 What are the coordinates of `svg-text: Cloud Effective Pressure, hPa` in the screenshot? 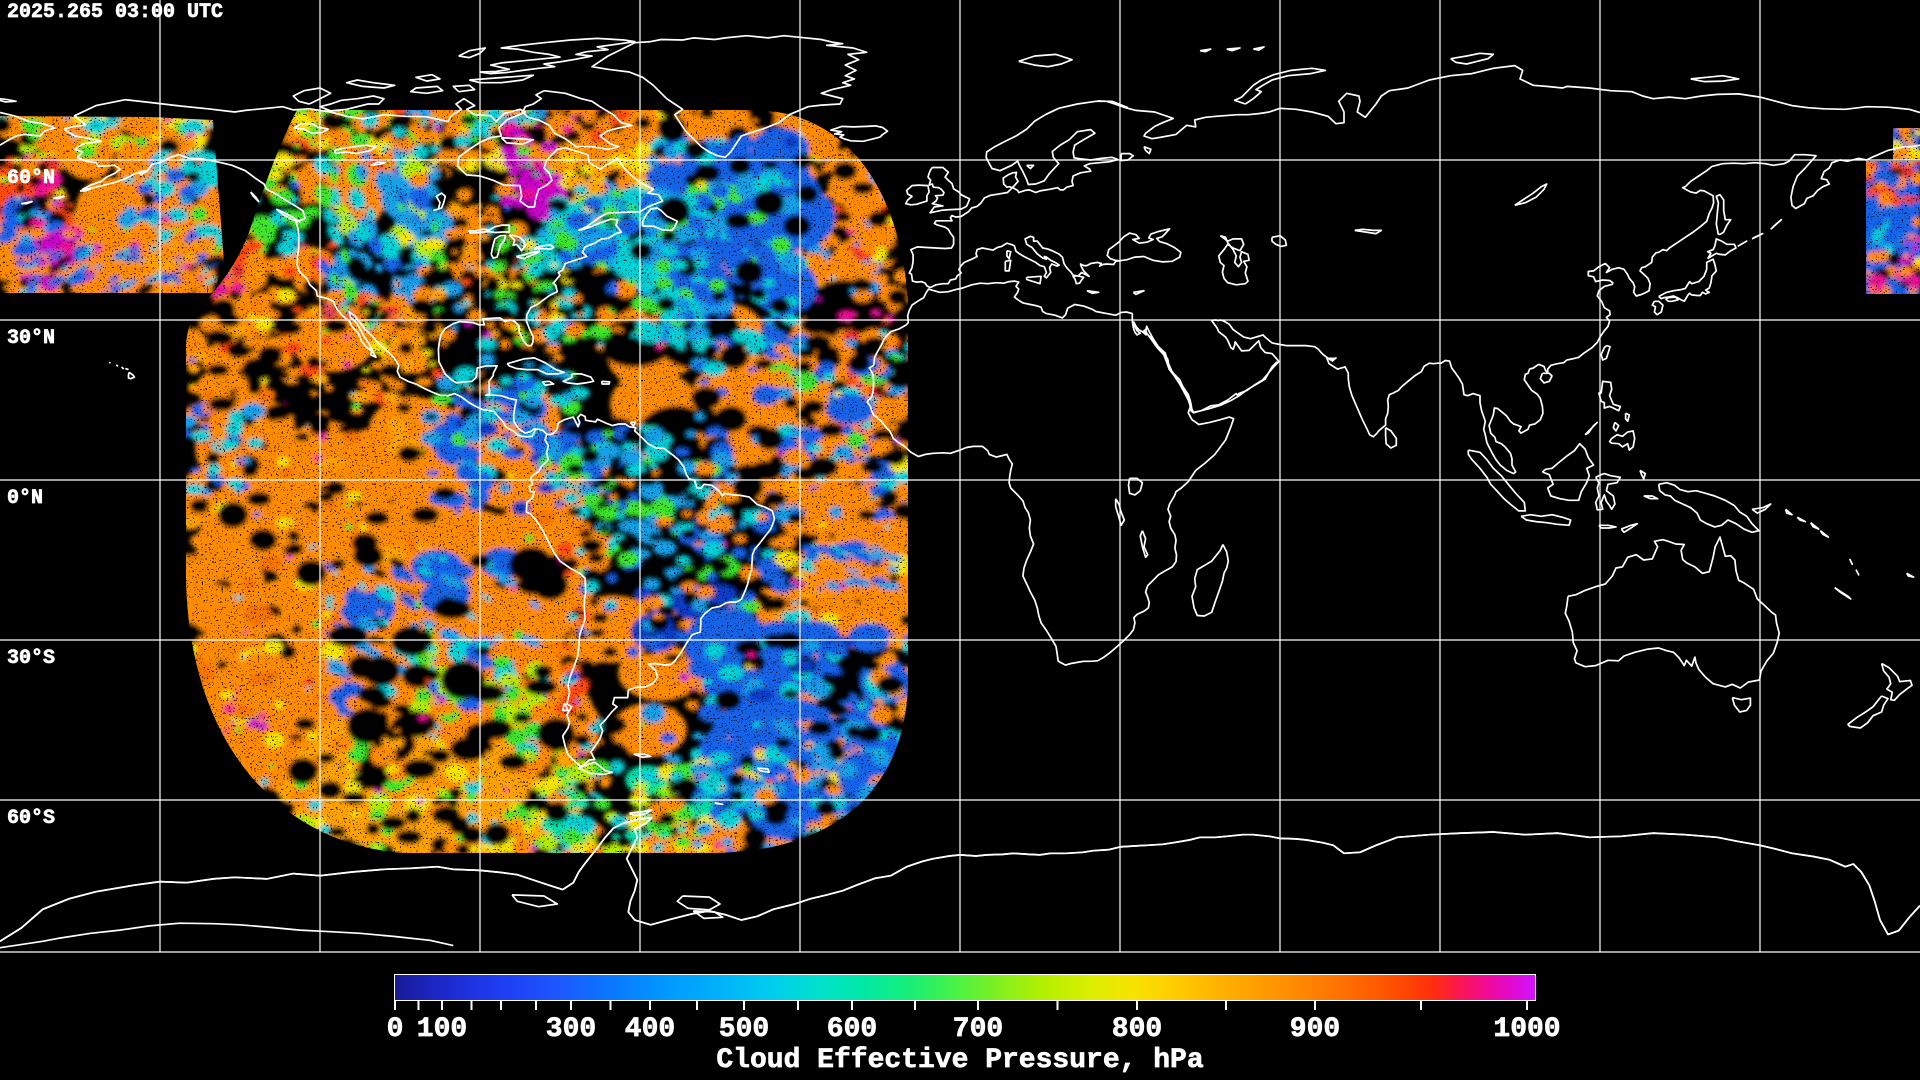 It's located at (959, 1060).